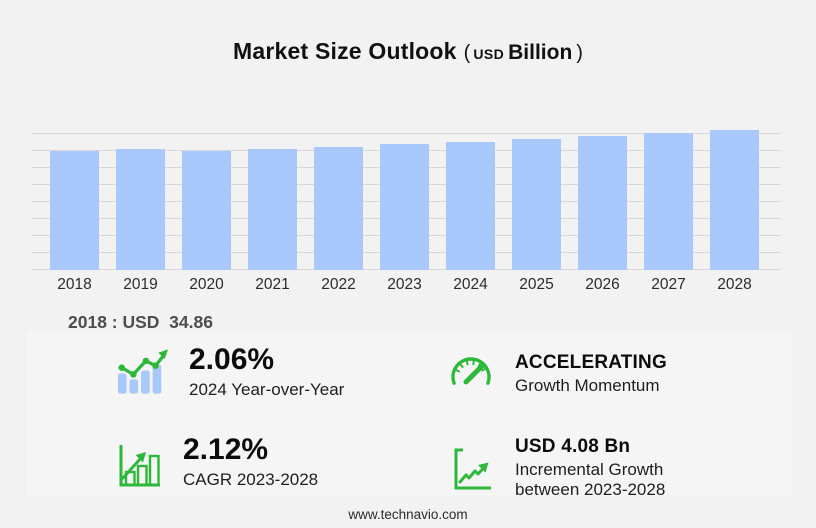 The width and height of the screenshot is (816, 528). Describe the element at coordinates (540, 52) in the screenshot. I see `title-unit: Billion` at that location.